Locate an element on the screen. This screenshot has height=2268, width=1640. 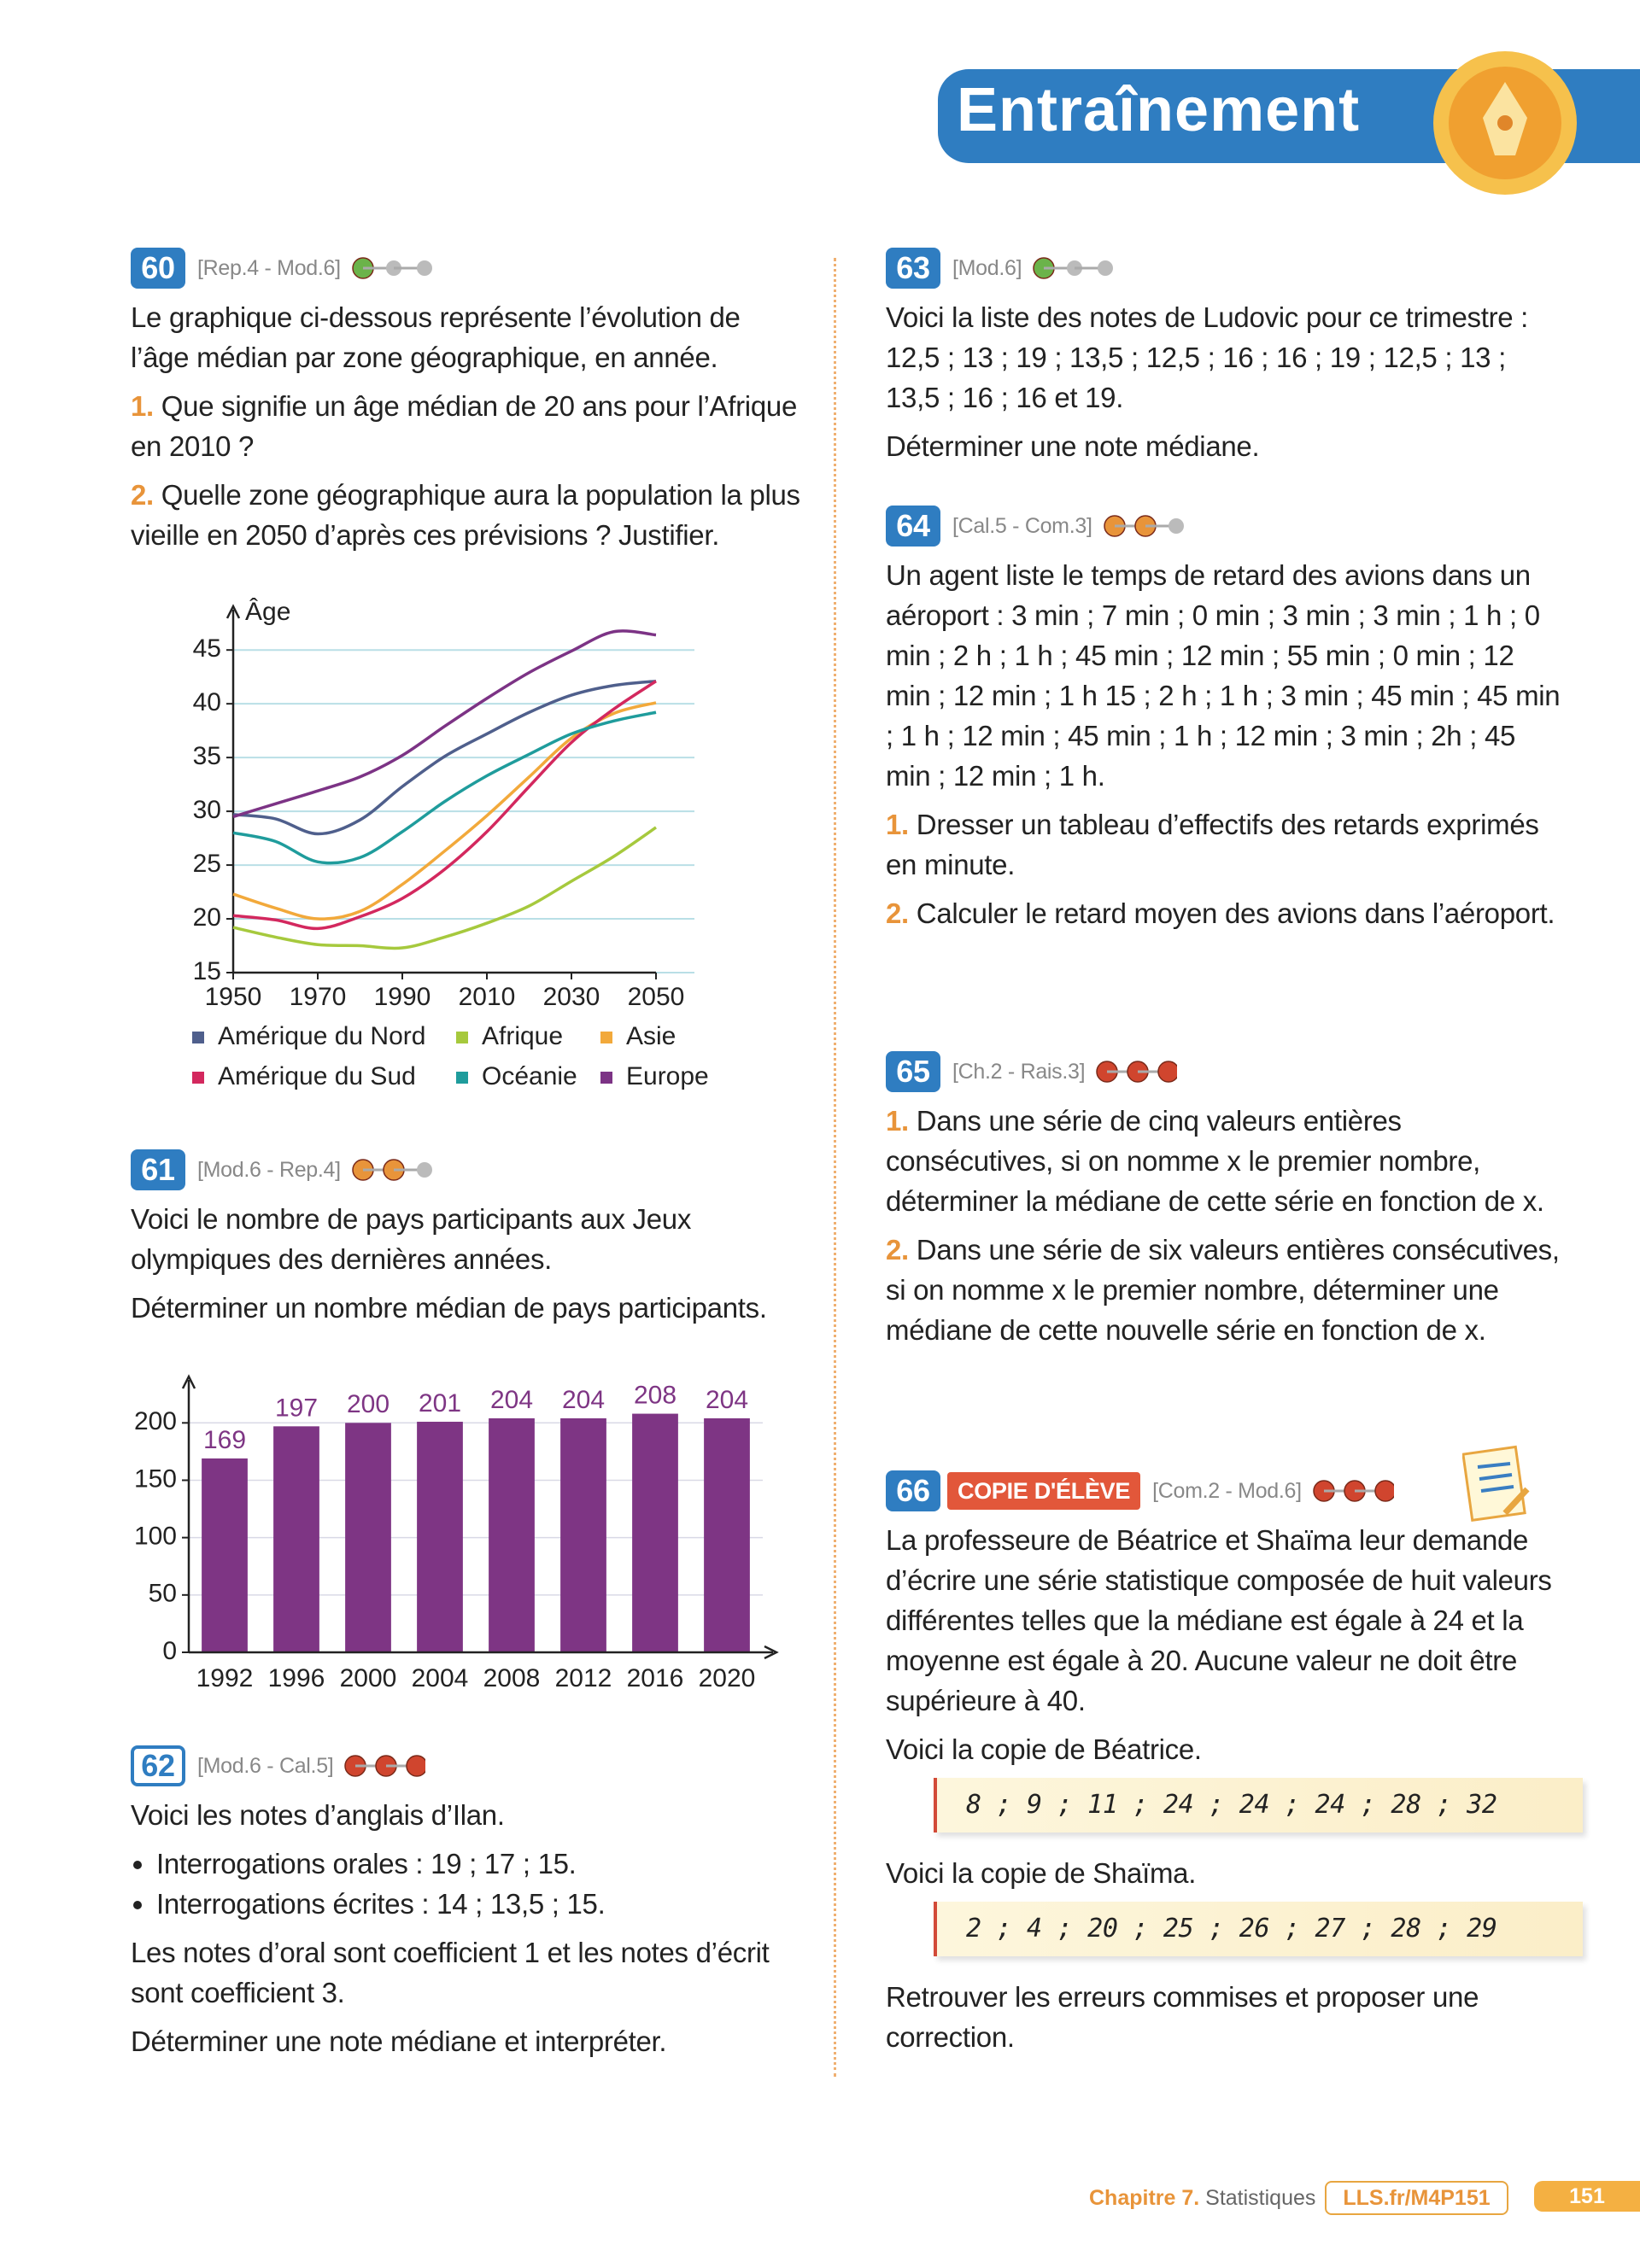
exercise-header: 60 [Rep.4 - Mod.6] is located at coordinates (468, 268).